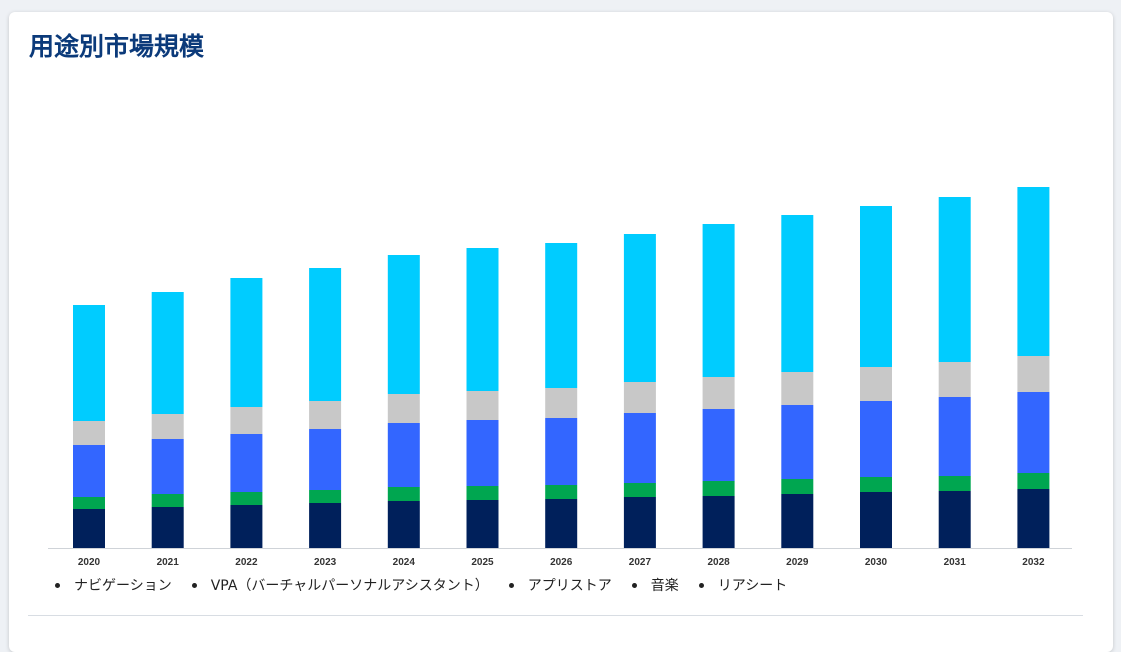 The width and height of the screenshot is (1121, 652). I want to click on bar-segment-2020-s4, so click(89, 363).